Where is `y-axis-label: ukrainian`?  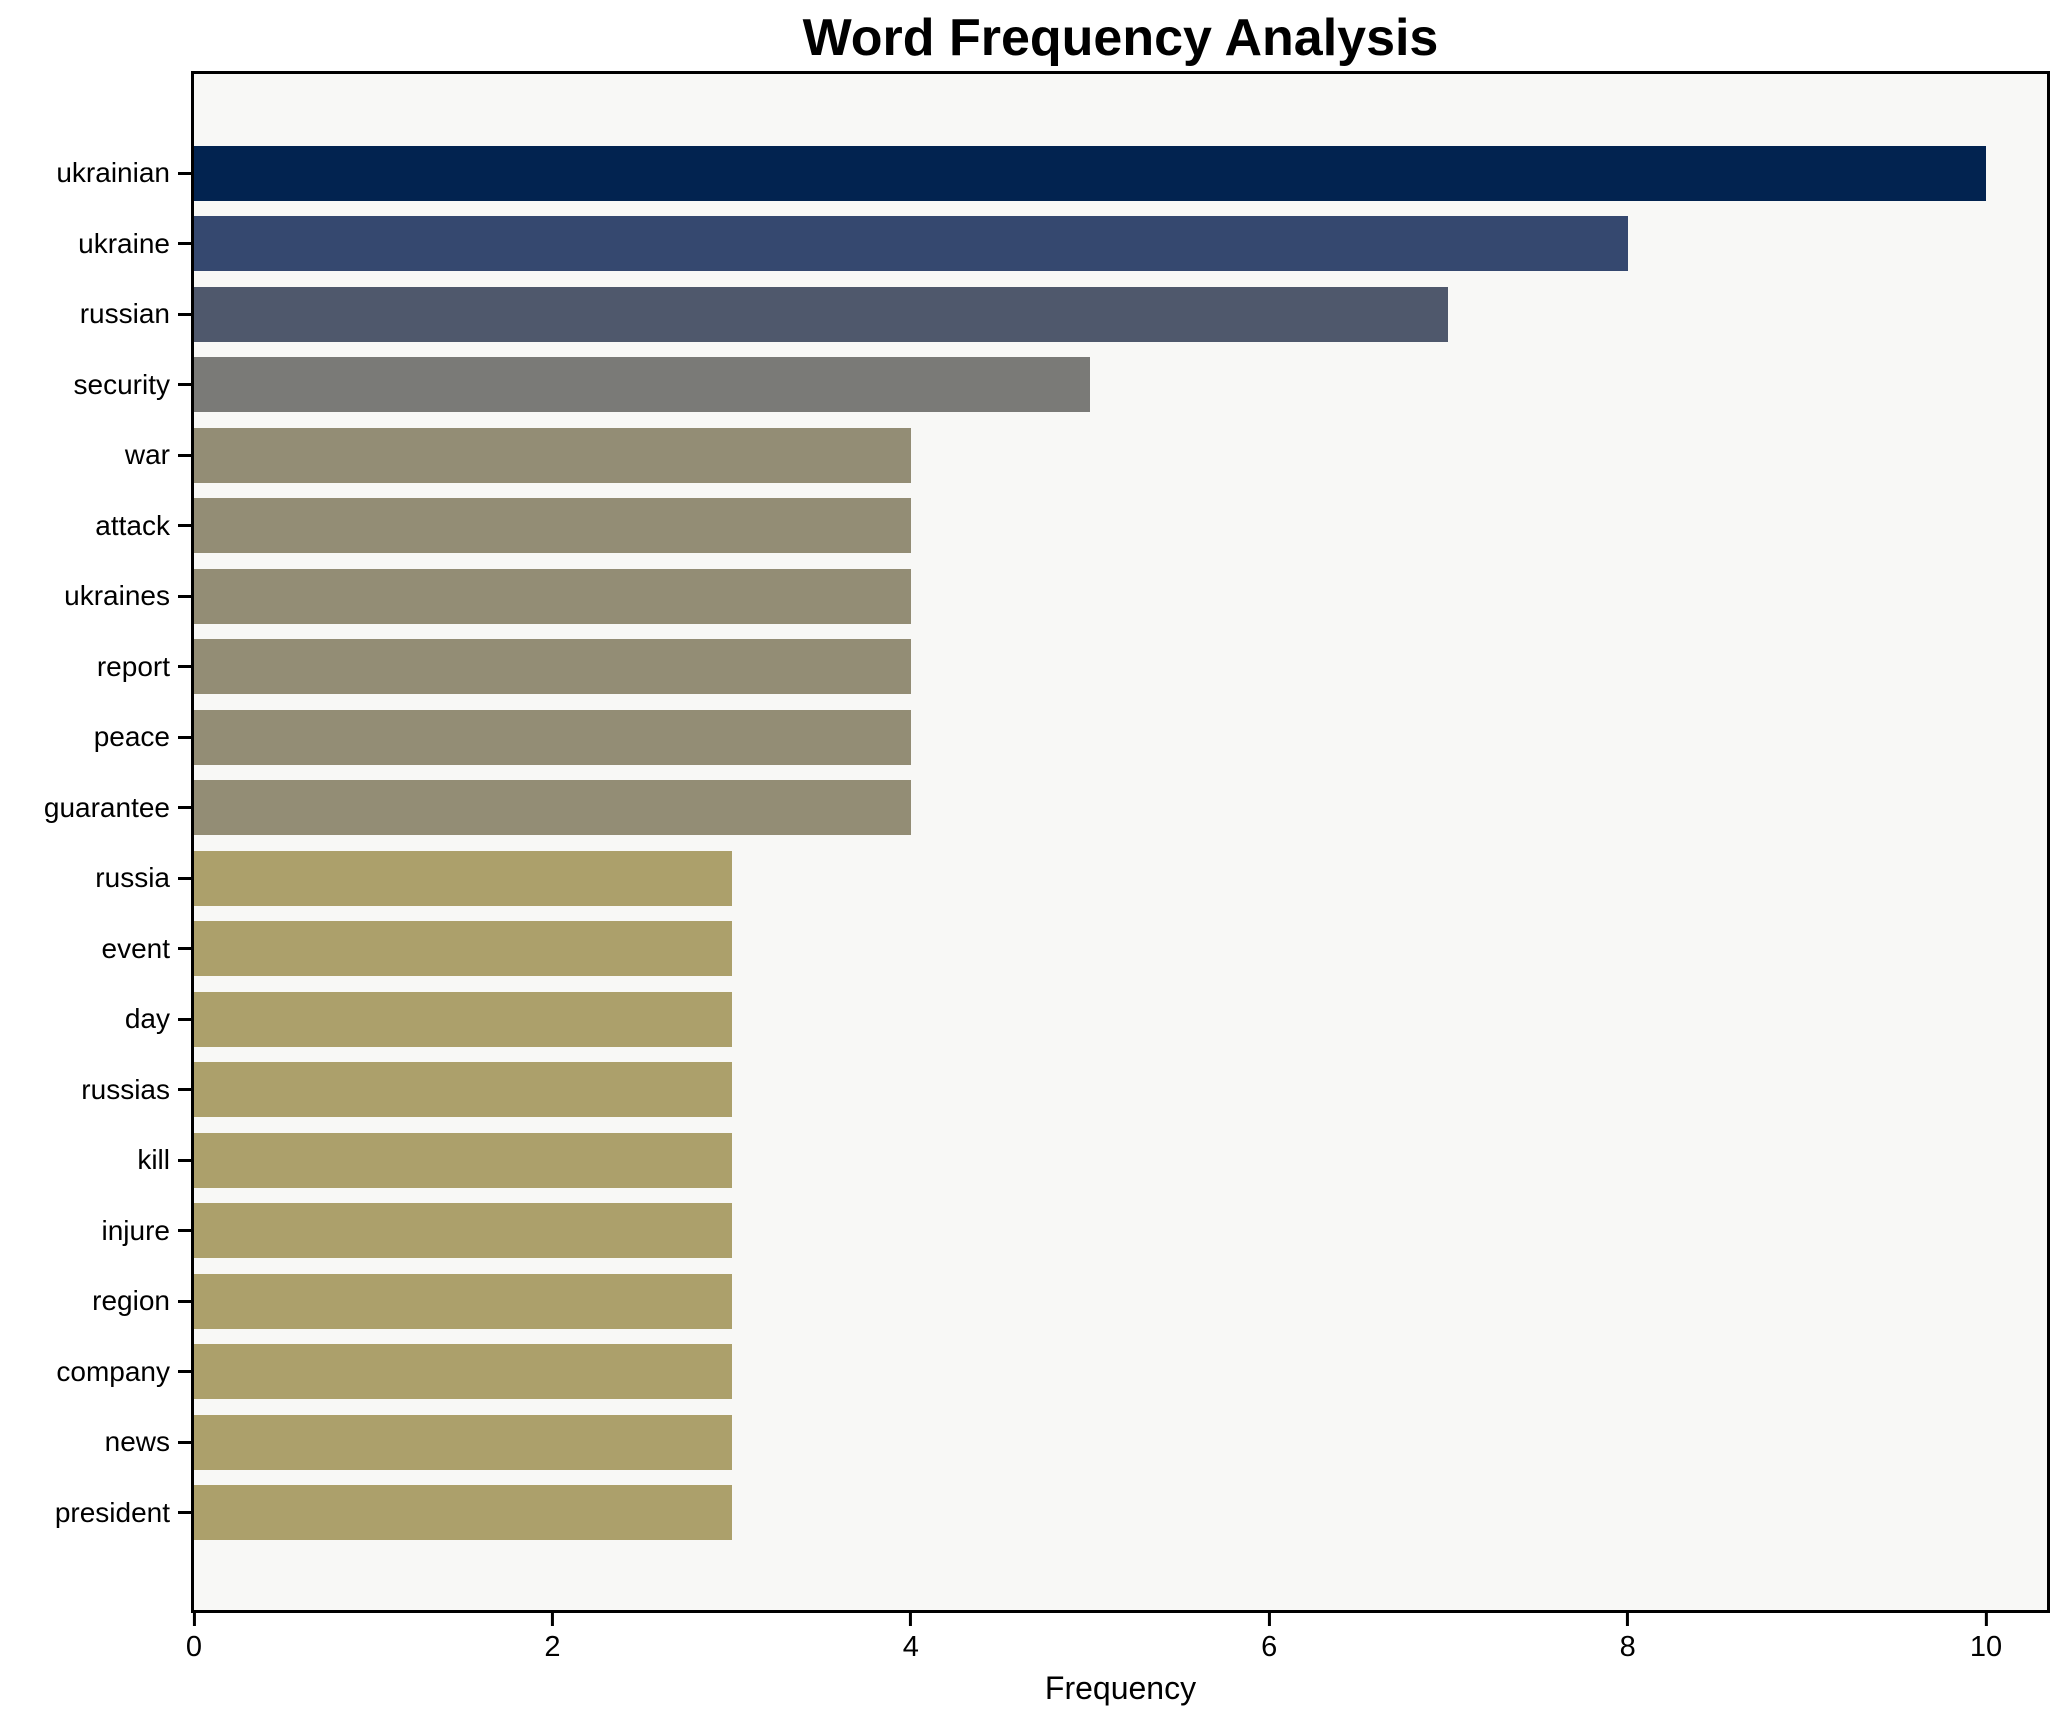
y-axis-label: ukrainian is located at coordinates (113, 173).